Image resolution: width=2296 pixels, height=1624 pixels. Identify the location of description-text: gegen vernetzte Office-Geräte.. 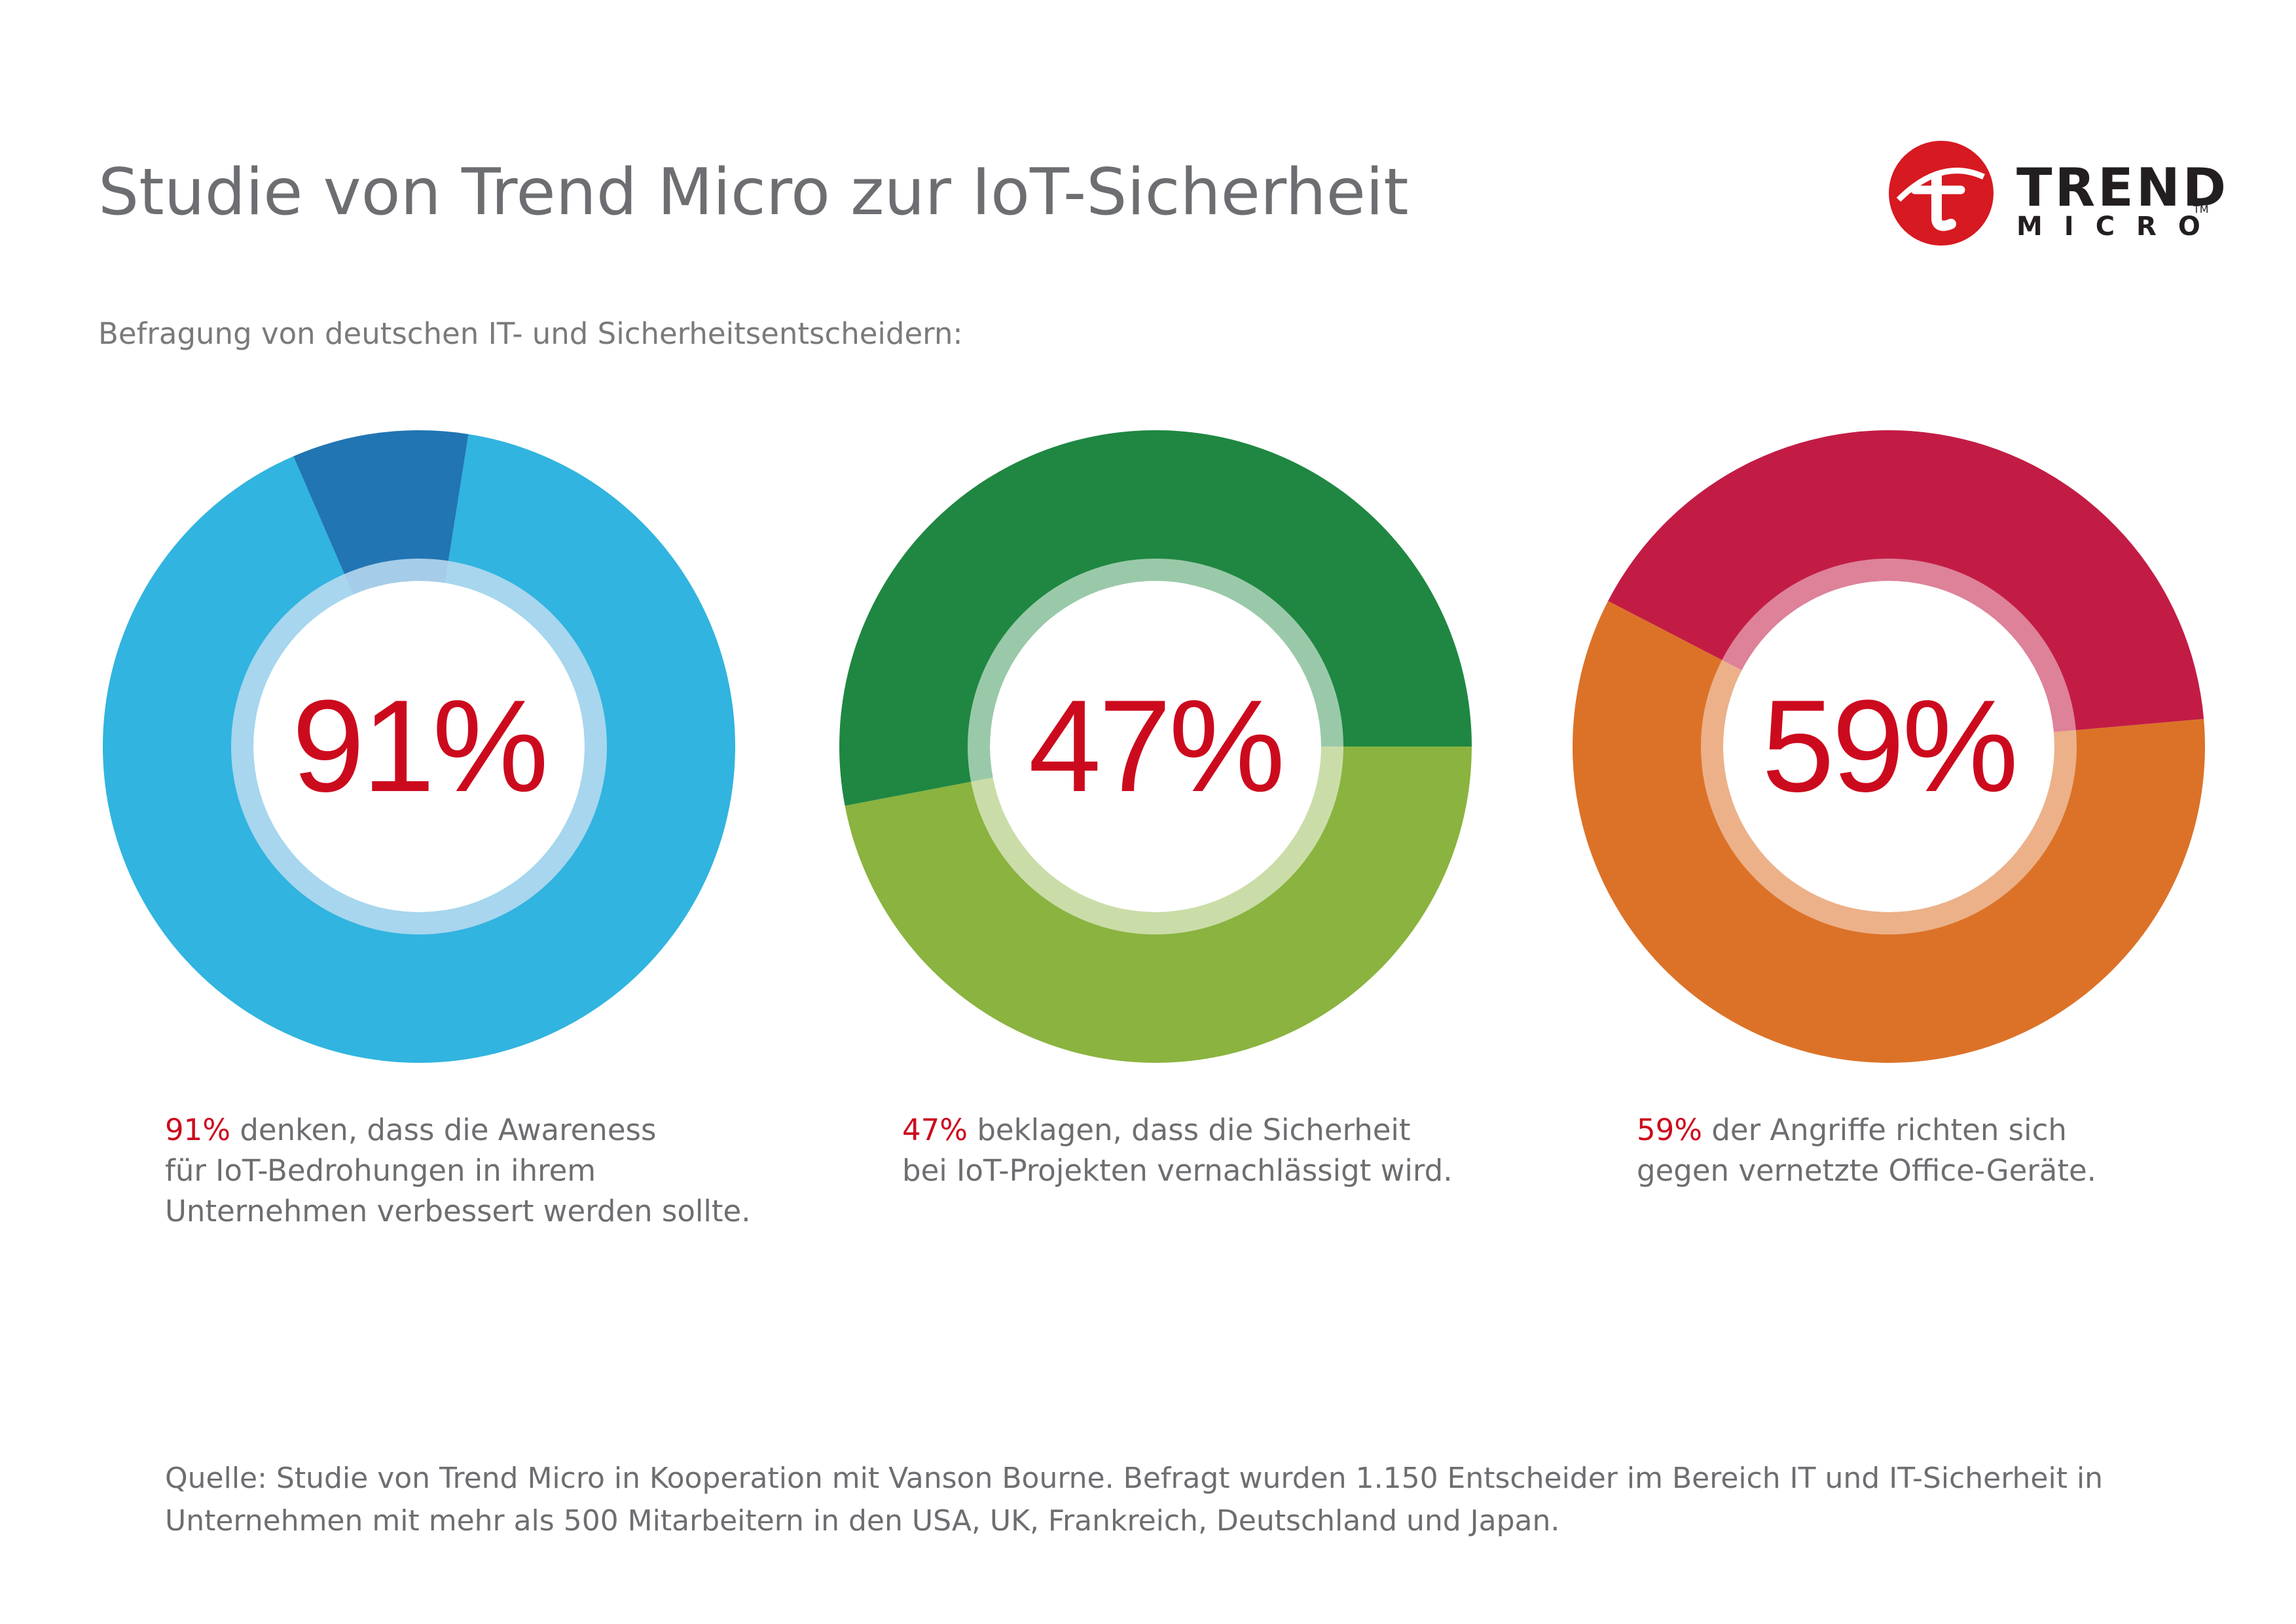
(1866, 1170).